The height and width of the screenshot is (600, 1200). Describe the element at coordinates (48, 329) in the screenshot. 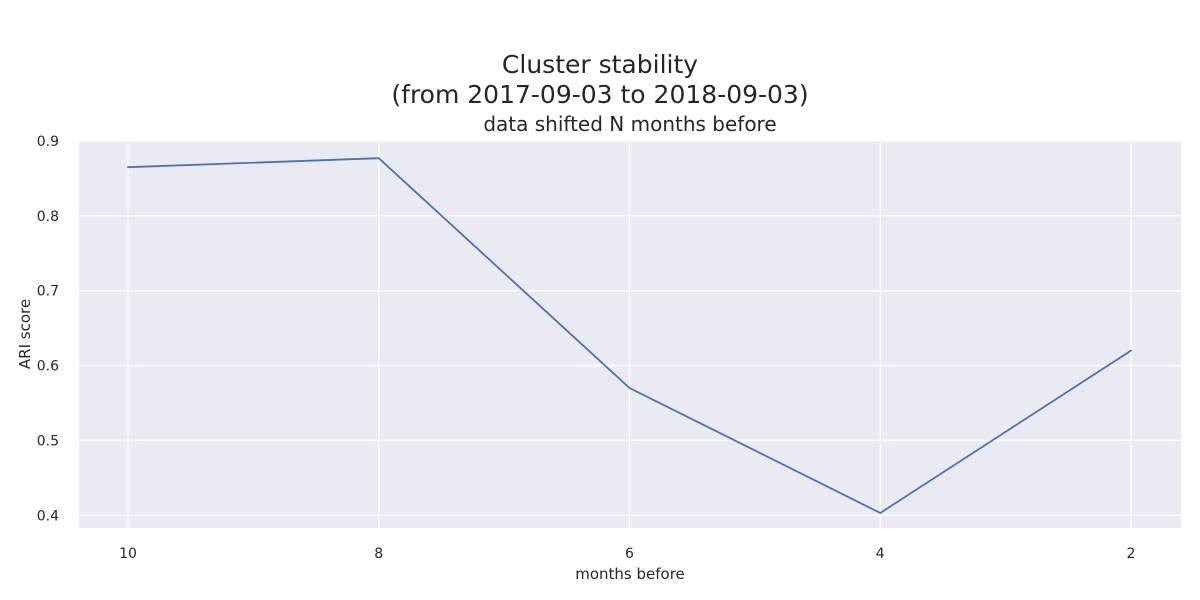

I see `y-axis-ticks: 0.4 0.5 0.6 0.7 0.8 0.9` at that location.